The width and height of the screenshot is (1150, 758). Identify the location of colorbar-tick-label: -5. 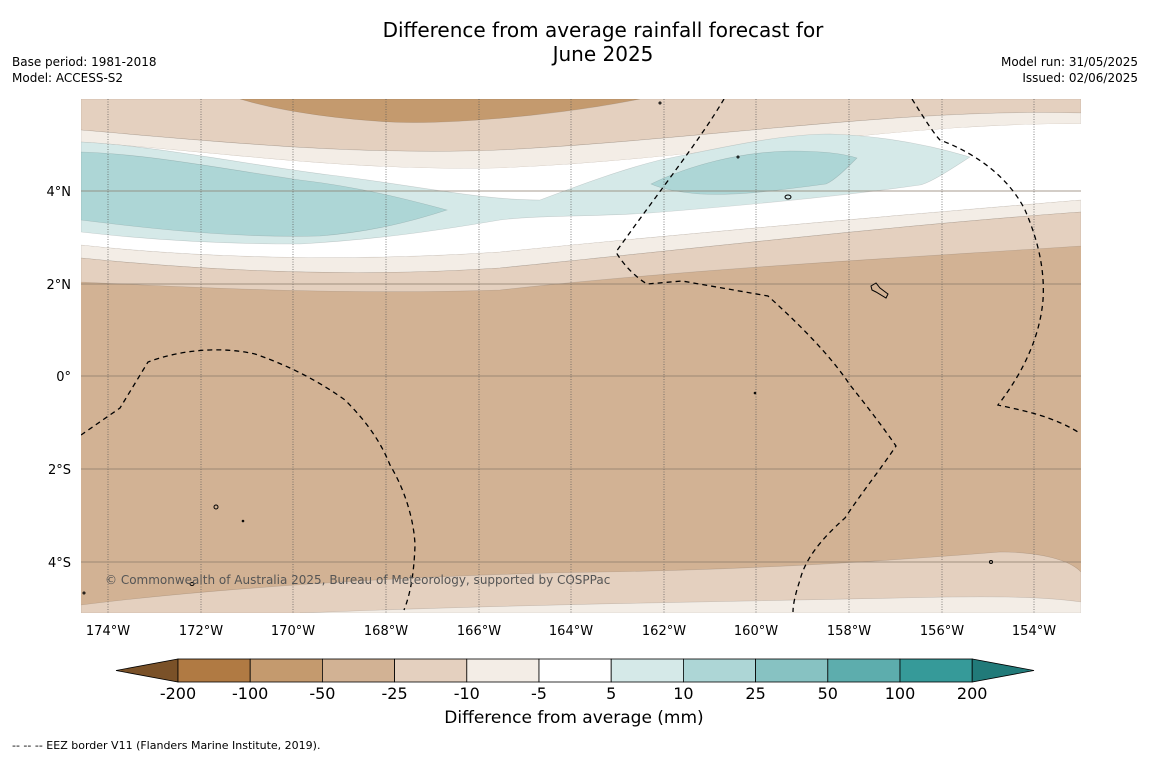
(539, 693).